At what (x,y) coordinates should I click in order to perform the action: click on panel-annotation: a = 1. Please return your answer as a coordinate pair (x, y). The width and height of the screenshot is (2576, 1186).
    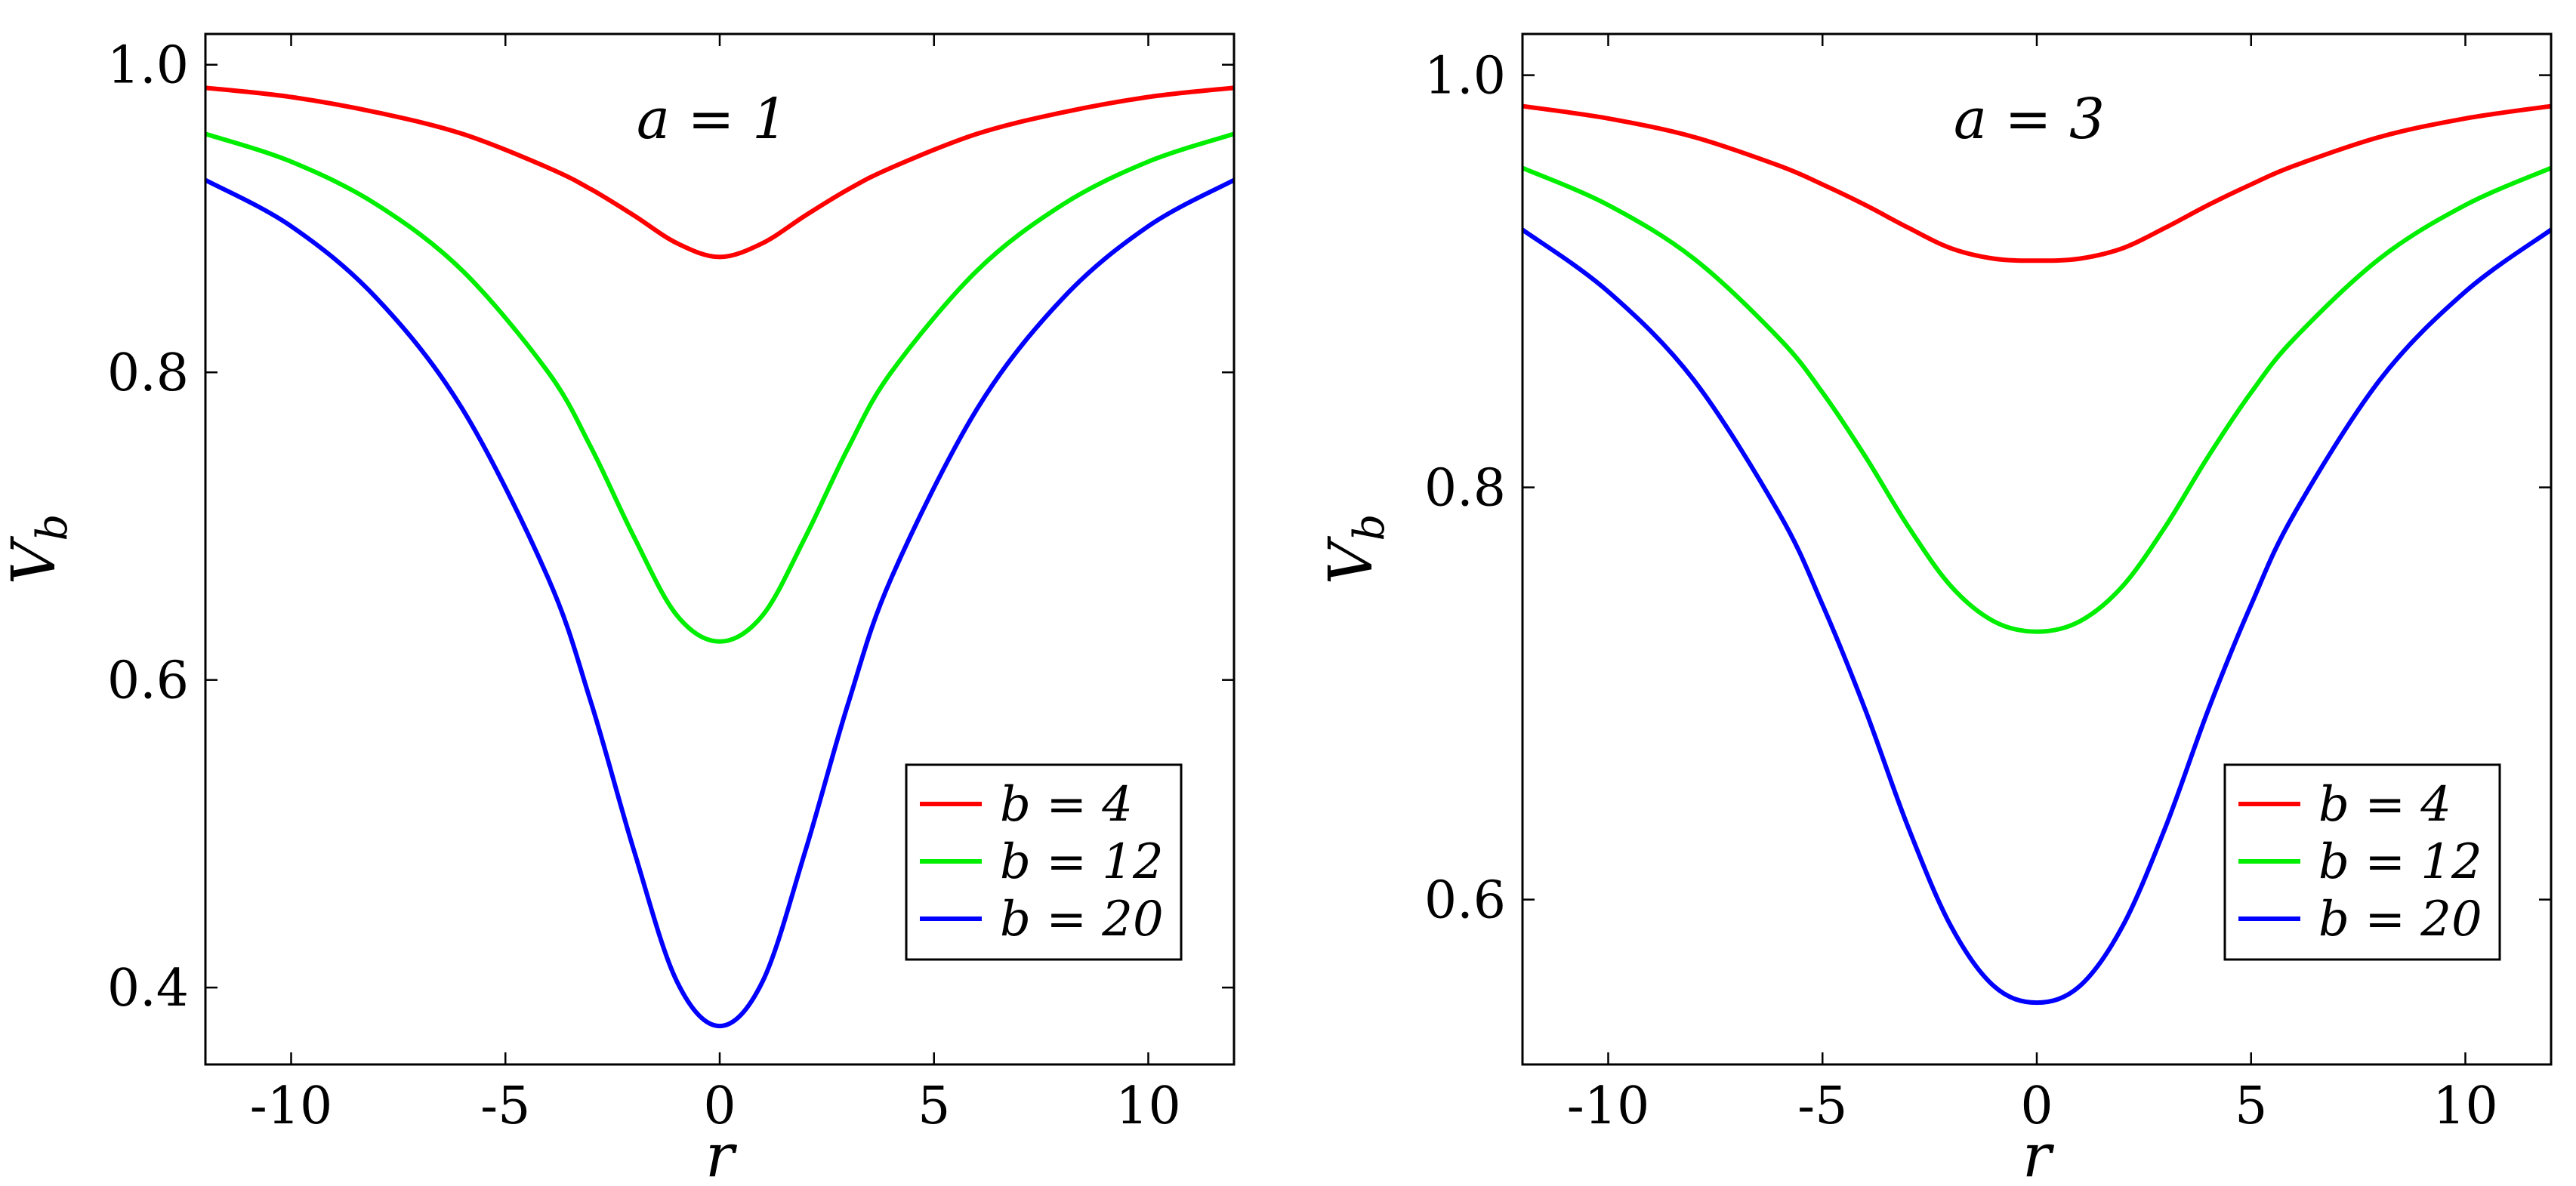
    Looking at the image, I should click on (712, 119).